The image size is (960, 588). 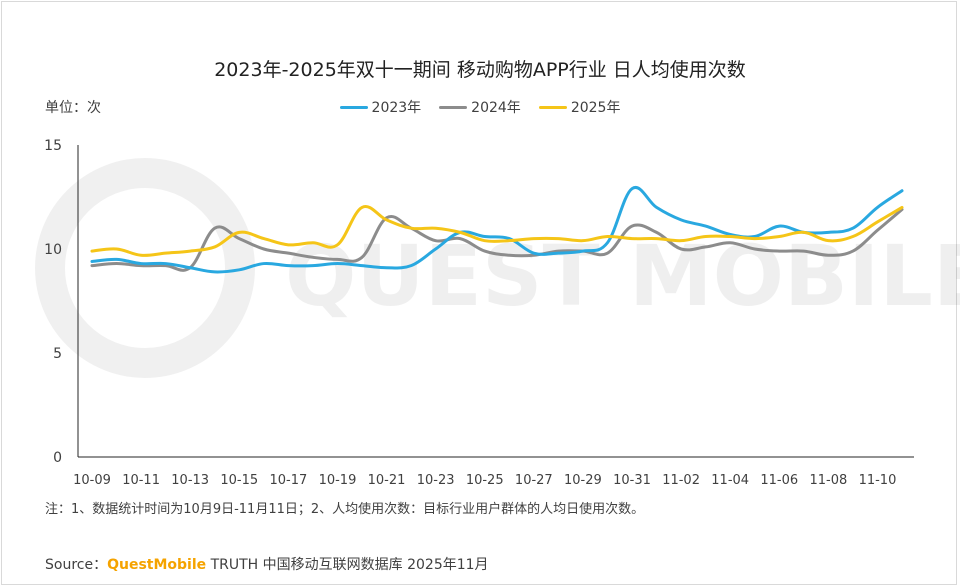 What do you see at coordinates (485, 480) in the screenshot?
I see `x-tick-label: 10-25` at bounding box center [485, 480].